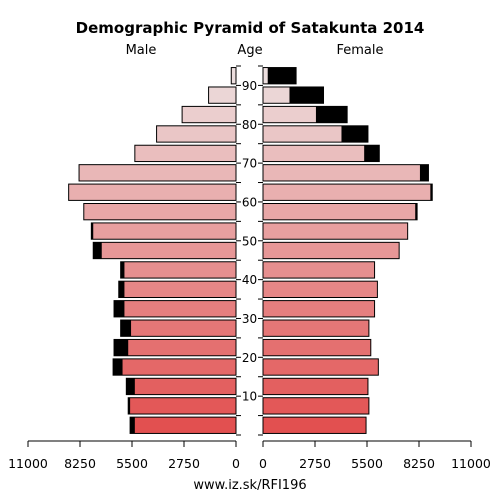  I want to click on male-x-tick-label: 8250, so click(80, 463).